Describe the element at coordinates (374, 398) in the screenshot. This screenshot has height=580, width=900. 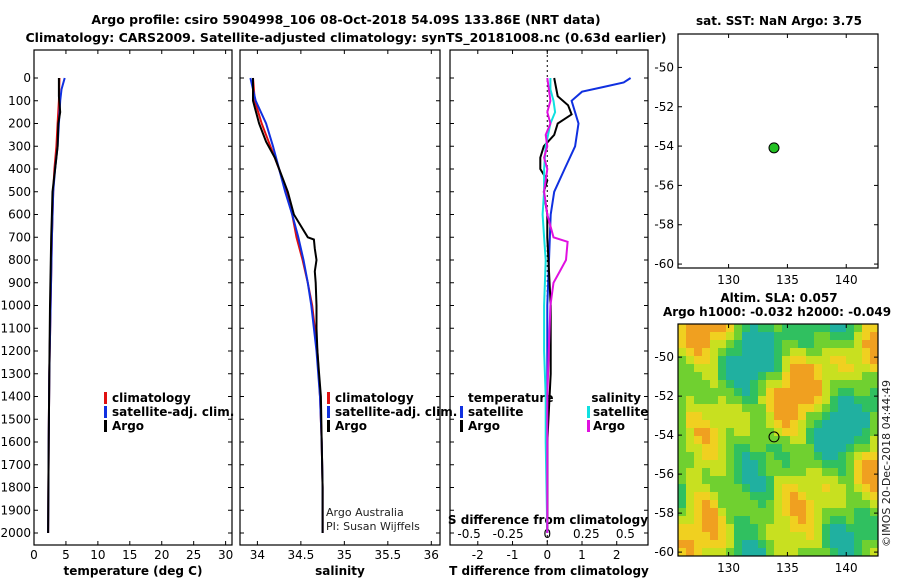
I see `legend-label-climatology: climatology` at that location.